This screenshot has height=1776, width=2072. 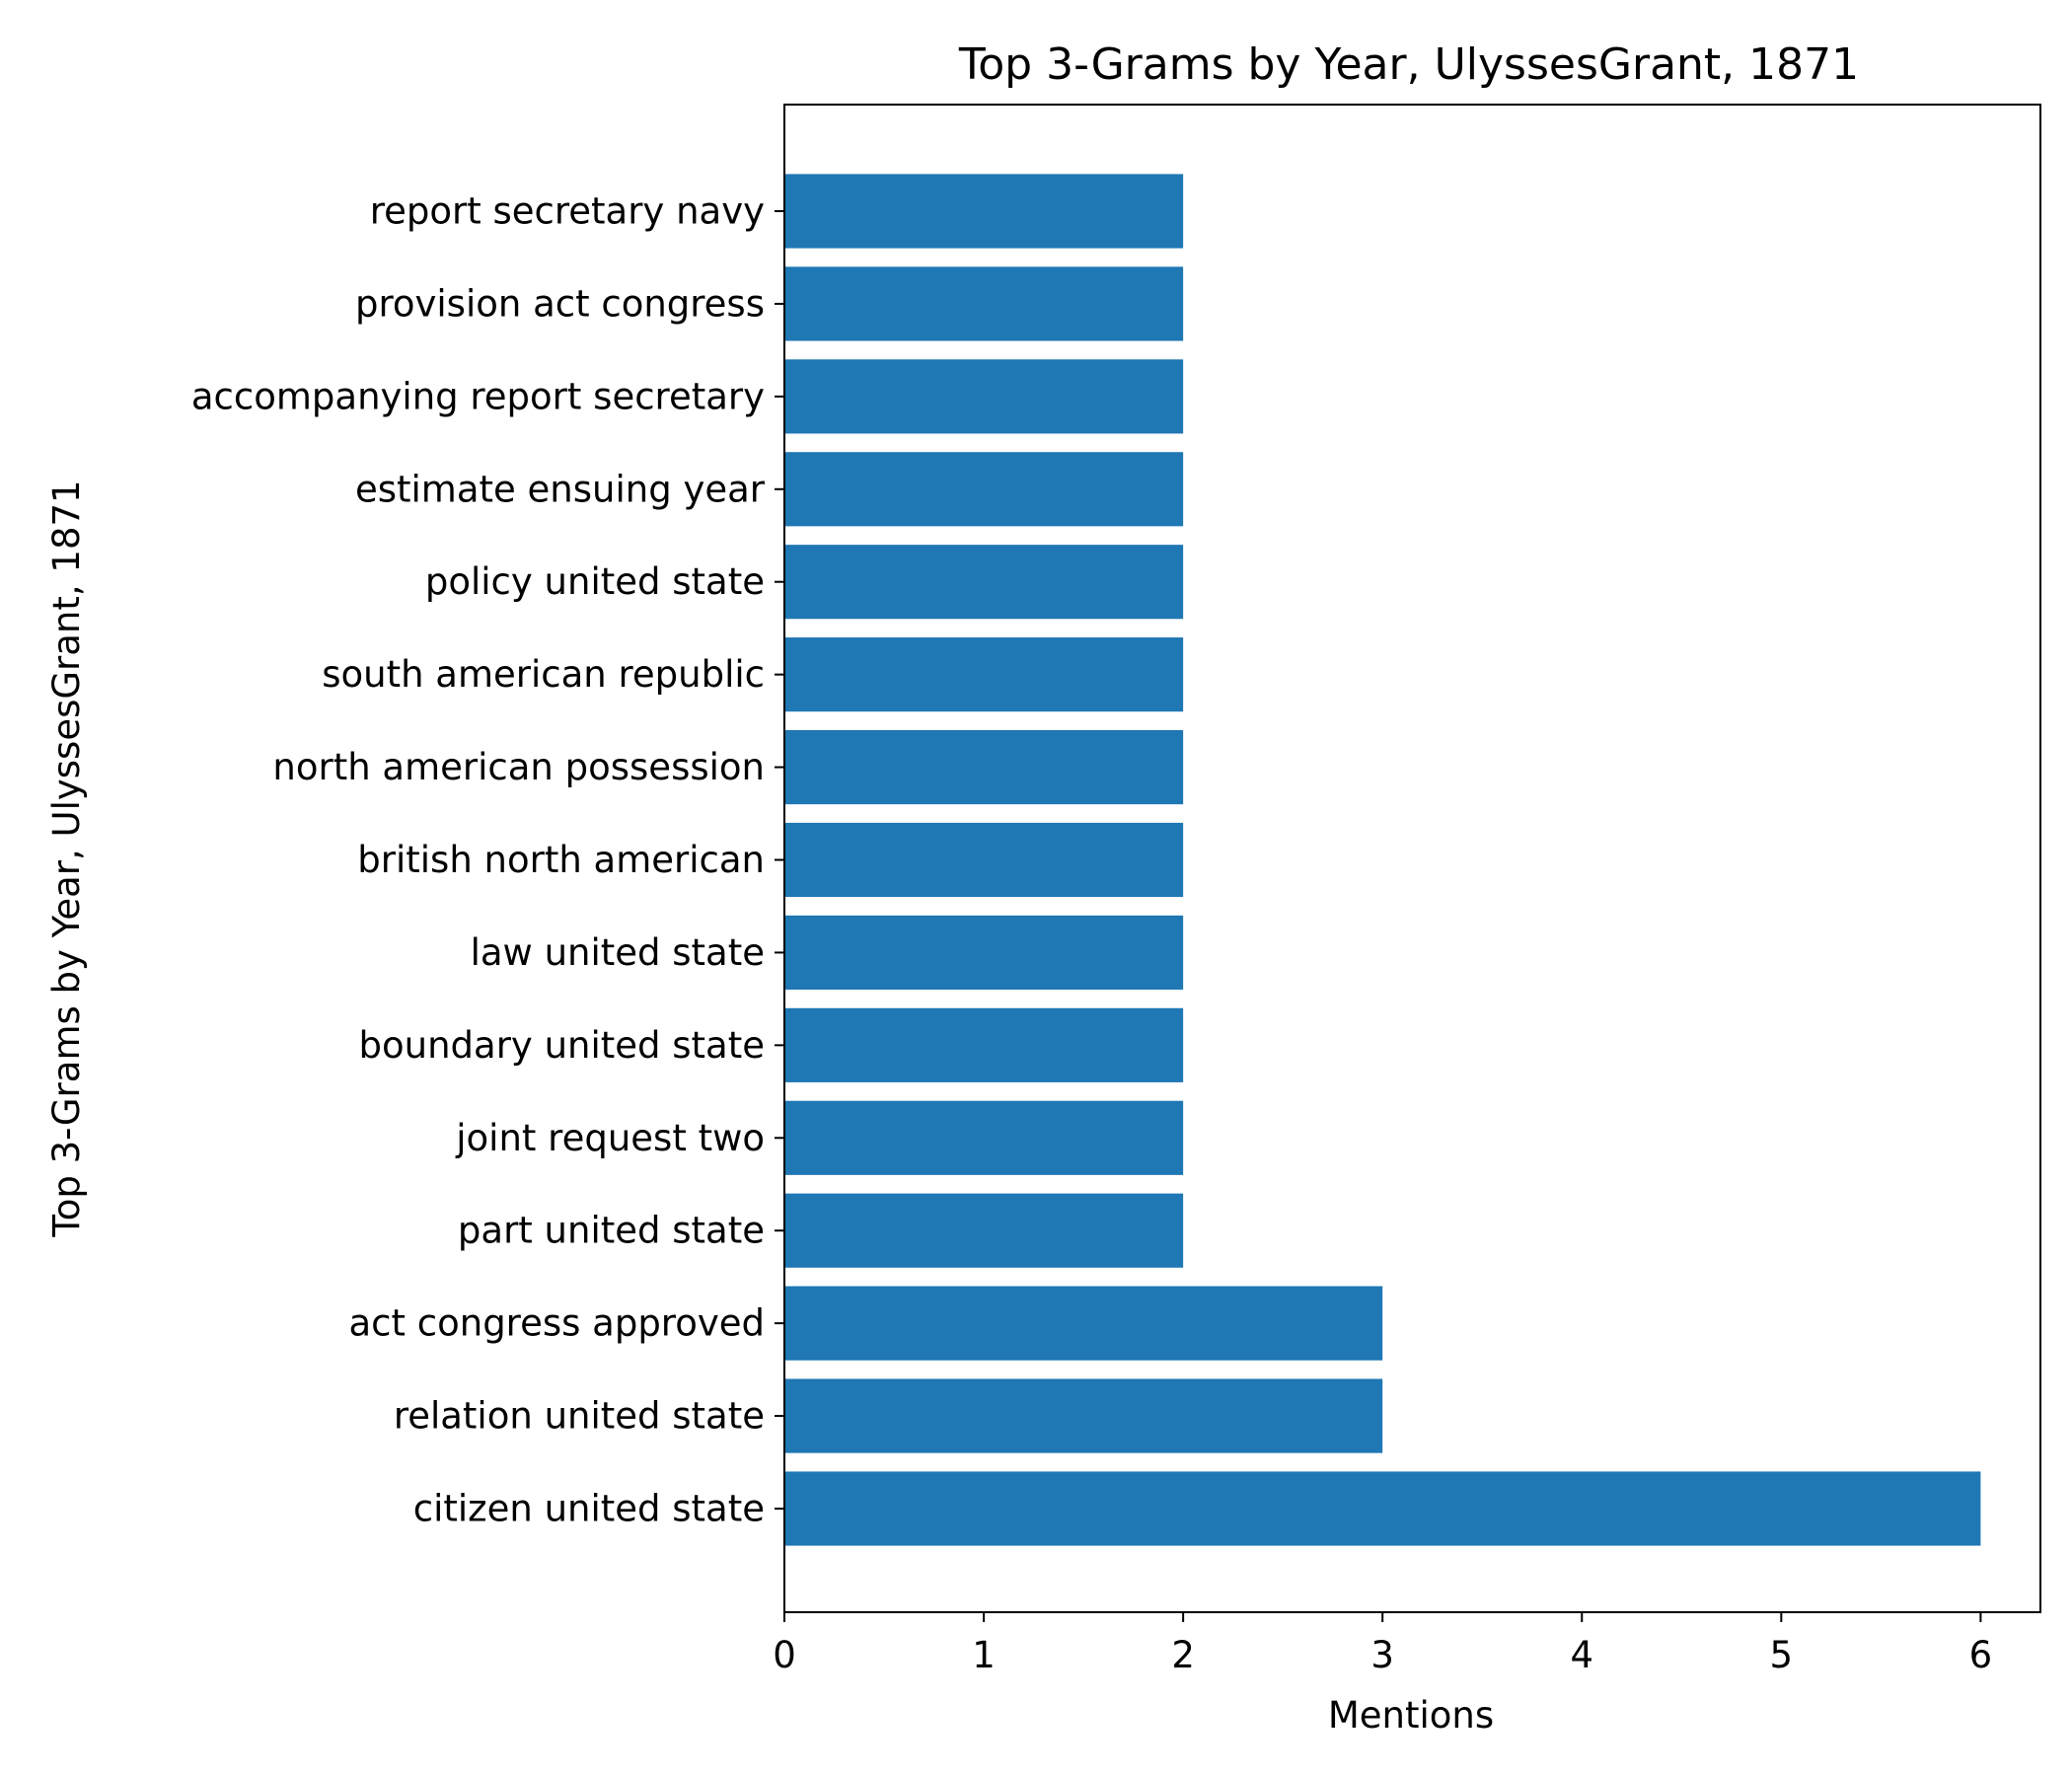 What do you see at coordinates (568, 212) in the screenshot?
I see `y-tick-label: report secretary navy` at bounding box center [568, 212].